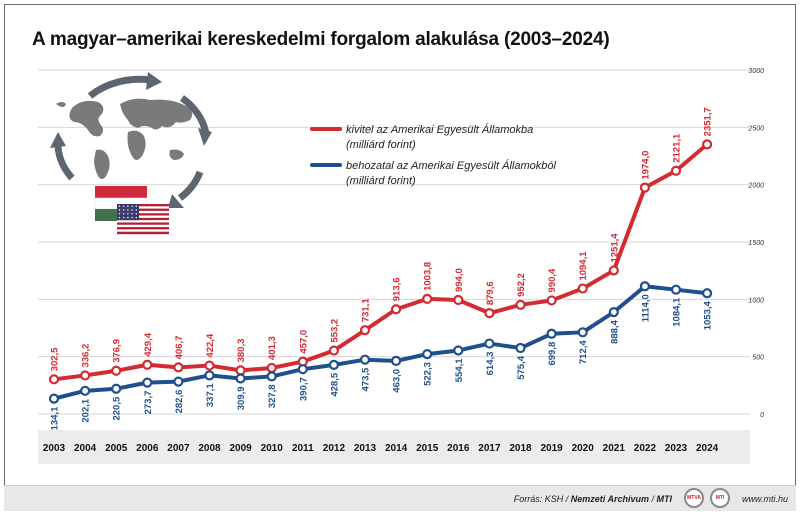  What do you see at coordinates (86, 356) in the screenshot?
I see `export-data-label: 336,2` at bounding box center [86, 356].